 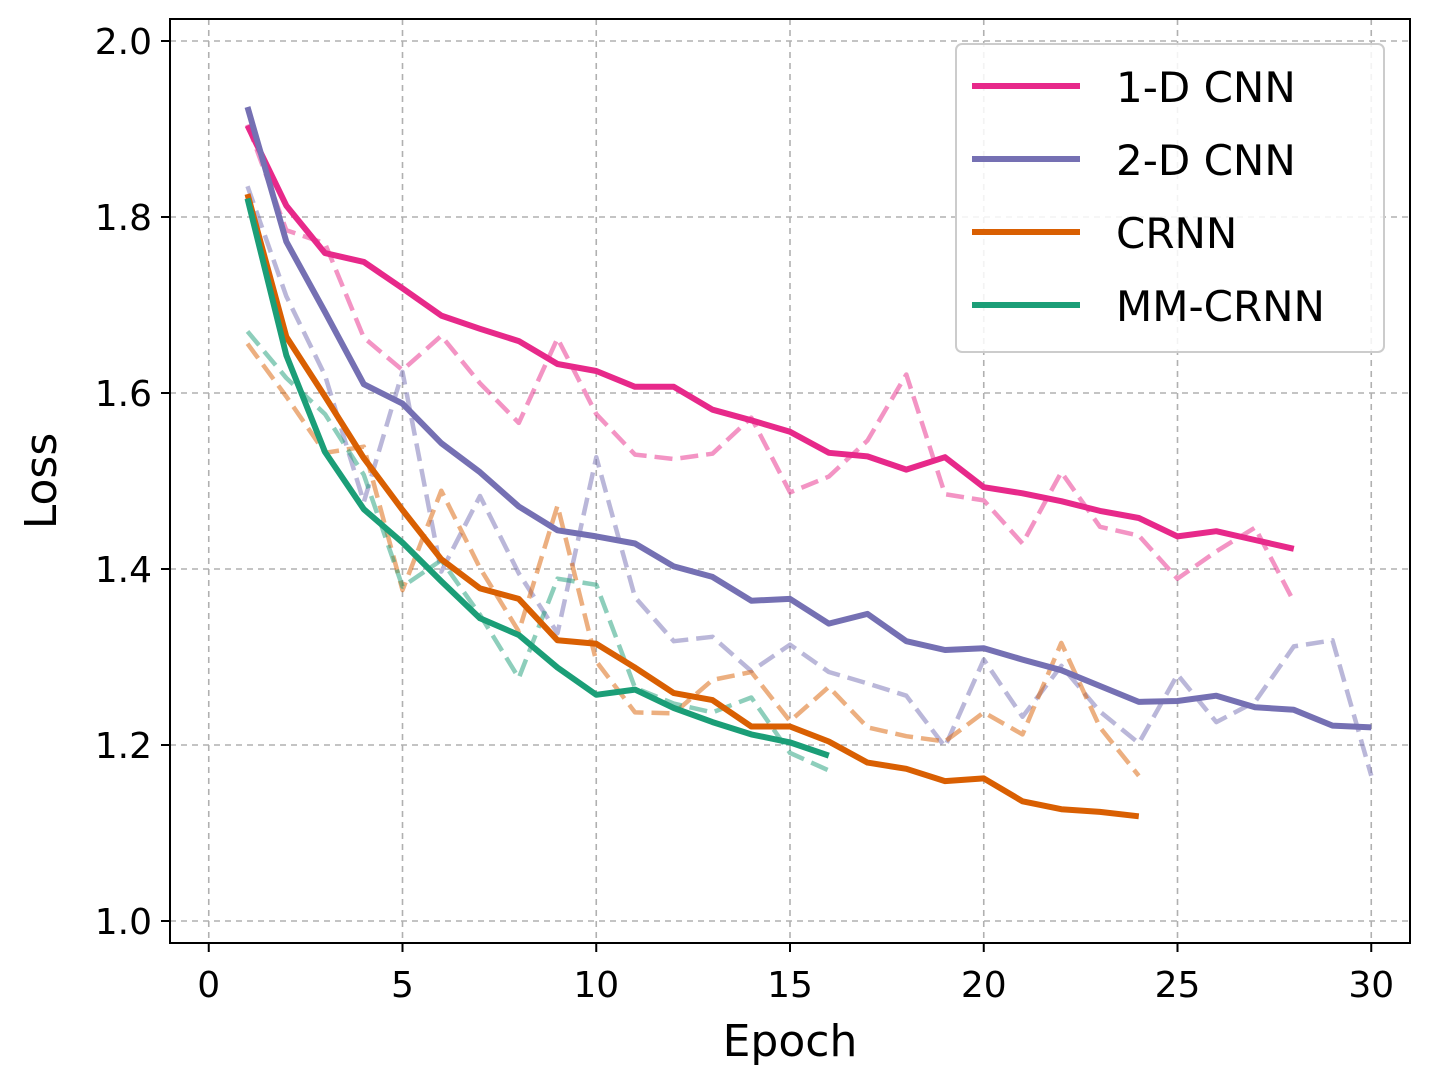 I want to click on x-tick-label: 0, so click(x=208, y=985).